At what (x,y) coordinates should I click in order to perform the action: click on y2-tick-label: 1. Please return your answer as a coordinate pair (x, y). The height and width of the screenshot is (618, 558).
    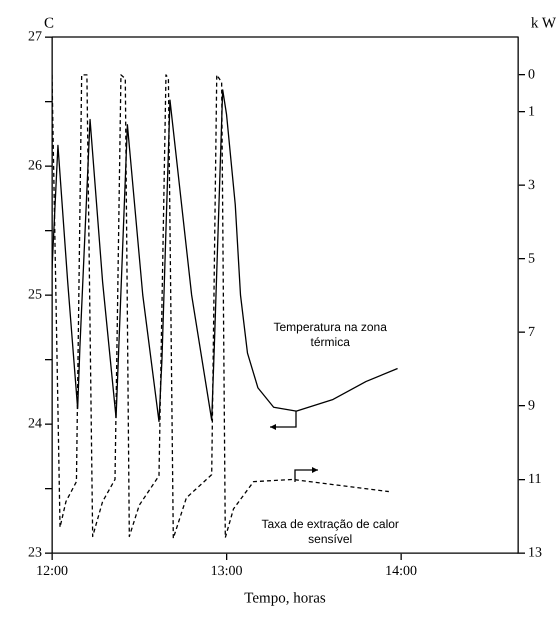
    Looking at the image, I should click on (531, 112).